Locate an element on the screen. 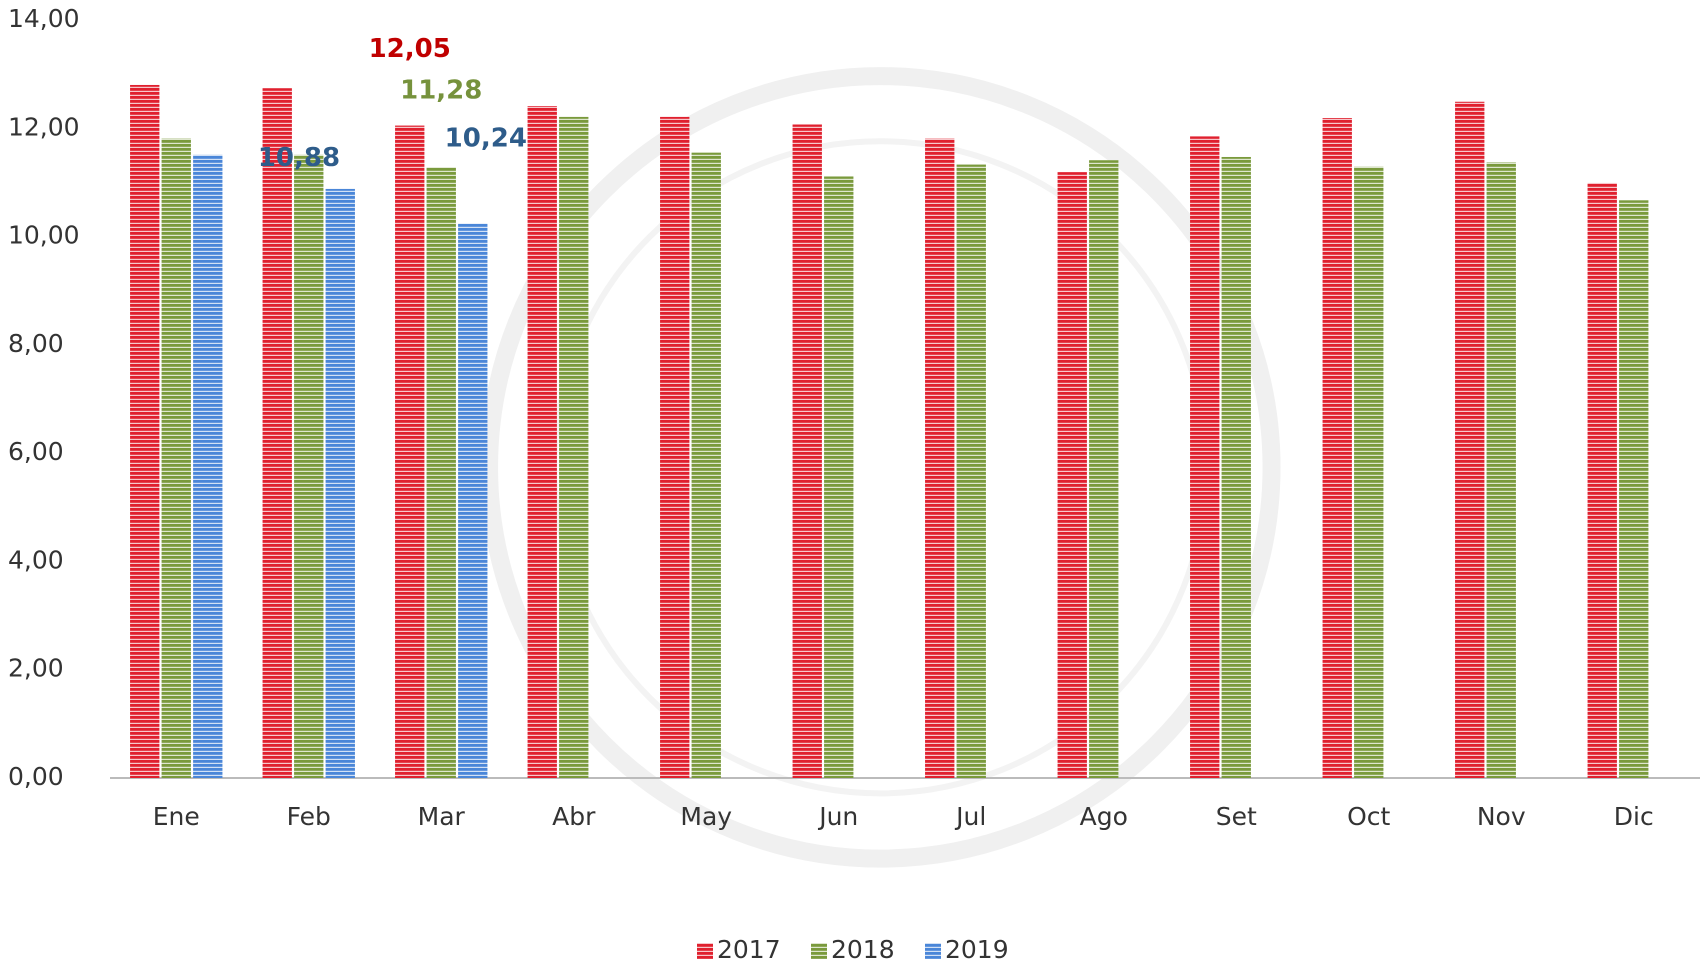 The image size is (1703, 965). y-tick-label: 6,00 is located at coordinates (36, 451).